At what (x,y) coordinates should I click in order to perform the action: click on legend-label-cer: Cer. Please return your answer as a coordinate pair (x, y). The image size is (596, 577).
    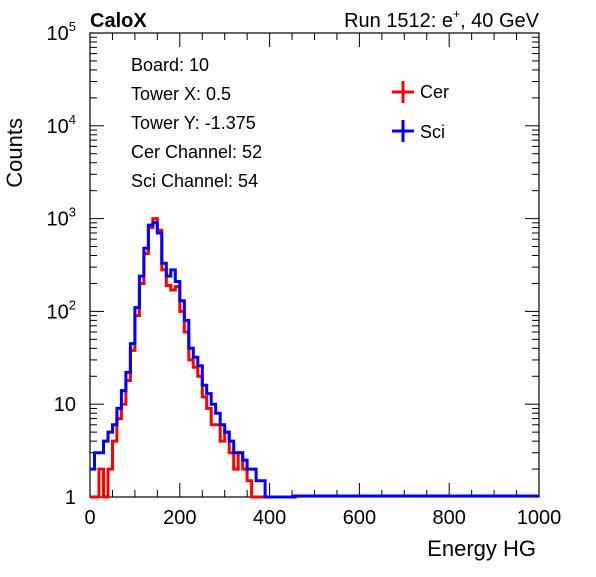
    Looking at the image, I should click on (434, 92).